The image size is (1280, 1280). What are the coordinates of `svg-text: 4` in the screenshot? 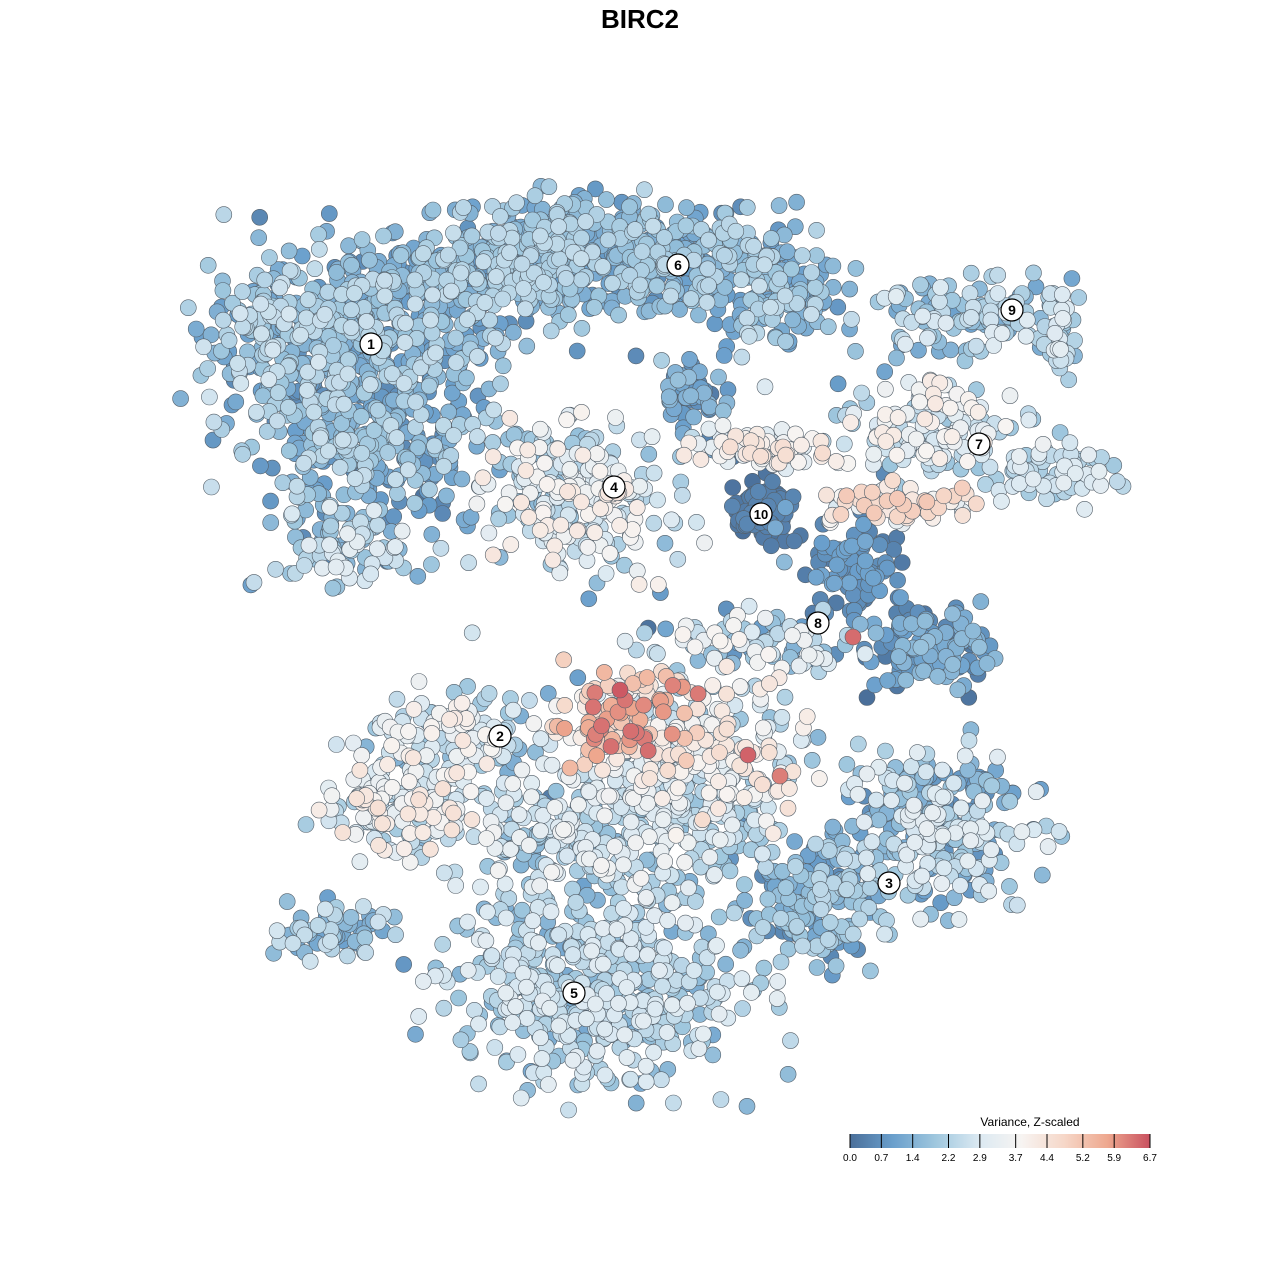 It's located at (614, 487).